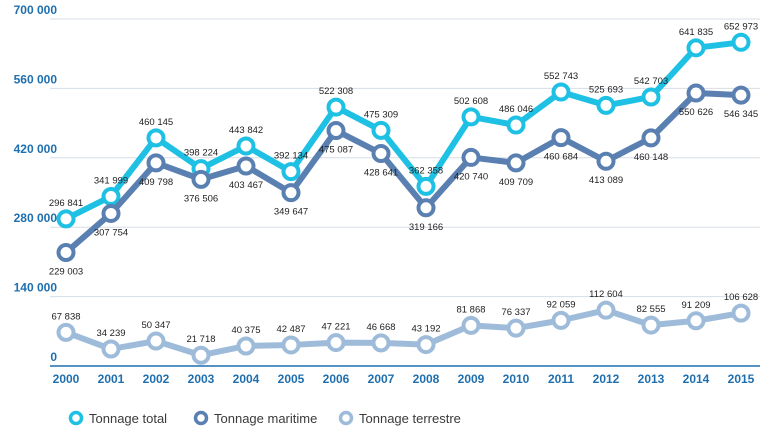  What do you see at coordinates (36, 218) in the screenshot?
I see `y-tick-label: 280 000` at bounding box center [36, 218].